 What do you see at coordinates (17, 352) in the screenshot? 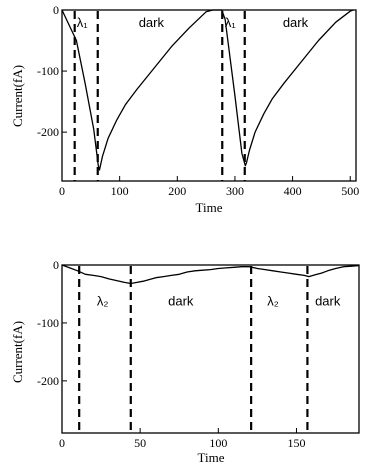
I see `bottom-chart-ylabel: Current(fA)` at bounding box center [17, 352].